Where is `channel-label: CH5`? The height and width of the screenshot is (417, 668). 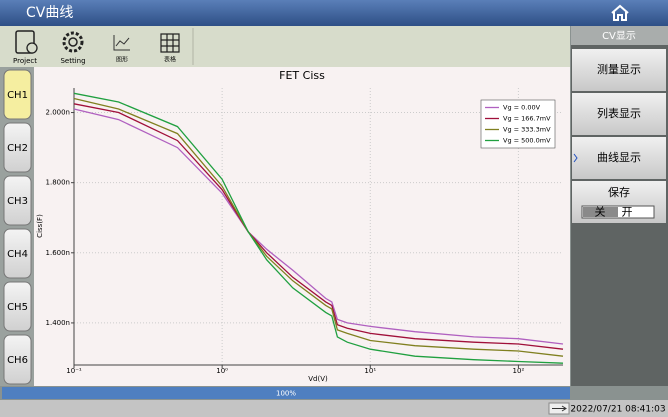 channel-label: CH5 is located at coordinates (17, 307).